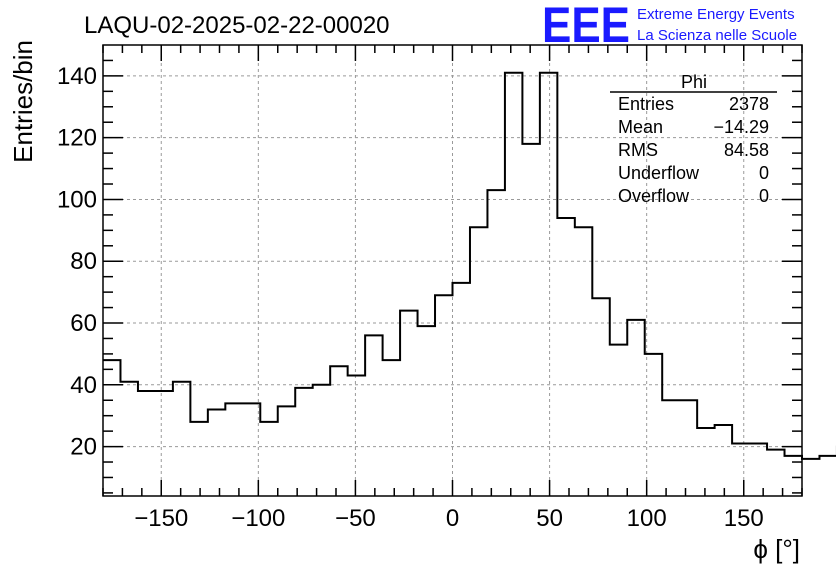 The width and height of the screenshot is (836, 572). Describe the element at coordinates (77, 138) in the screenshot. I see `y-tick-label: 120` at that location.